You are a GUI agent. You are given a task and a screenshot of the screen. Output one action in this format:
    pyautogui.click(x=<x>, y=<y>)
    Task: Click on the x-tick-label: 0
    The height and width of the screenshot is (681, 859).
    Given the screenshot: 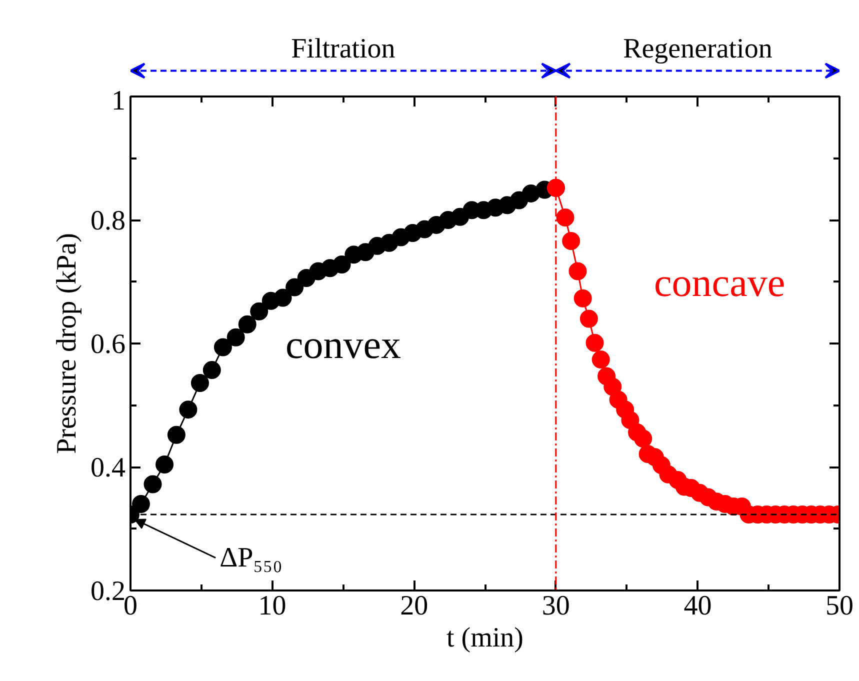 What is the action you would take?
    pyautogui.click(x=131, y=606)
    